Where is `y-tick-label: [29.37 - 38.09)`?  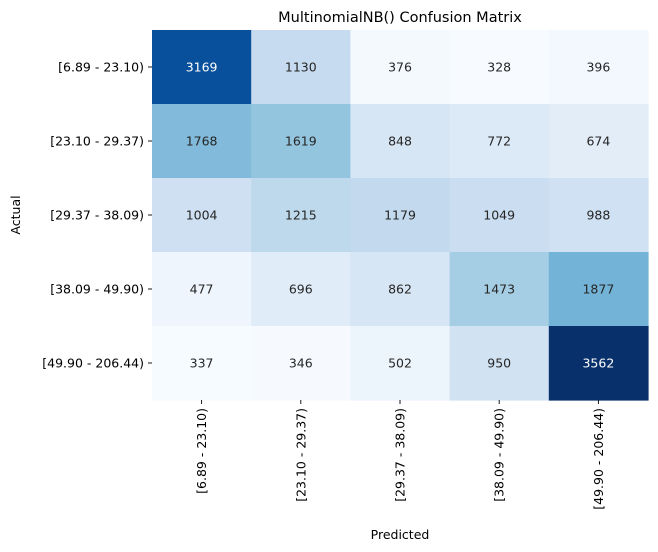 y-tick-label: [29.37 - 38.09) is located at coordinates (97, 215).